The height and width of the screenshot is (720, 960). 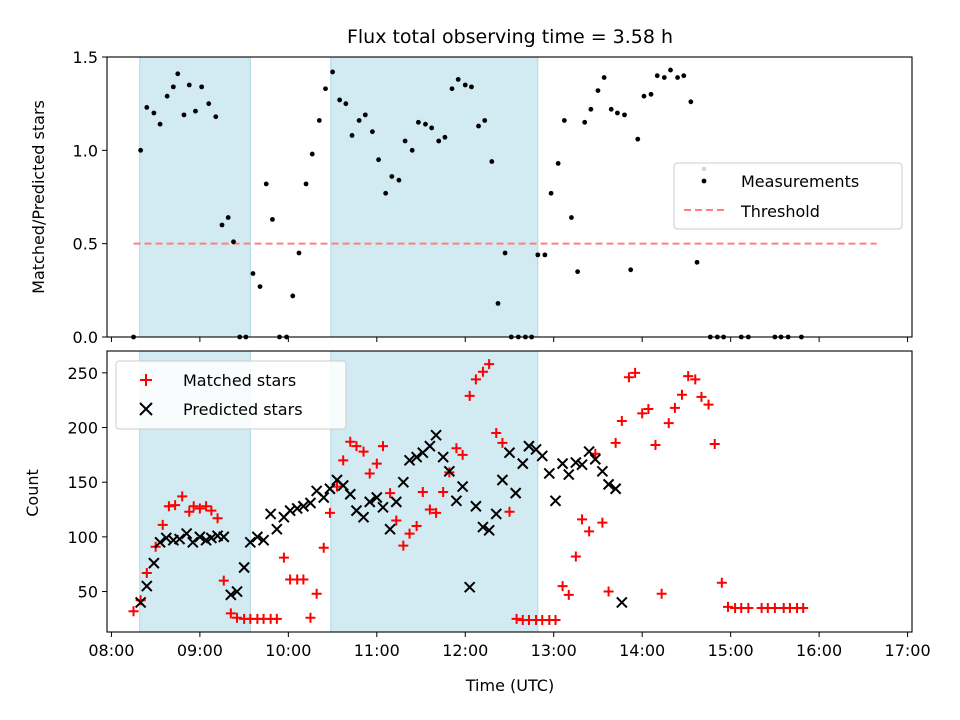 What do you see at coordinates (731, 650) in the screenshot?
I see `xtick-label: 15:00` at bounding box center [731, 650].